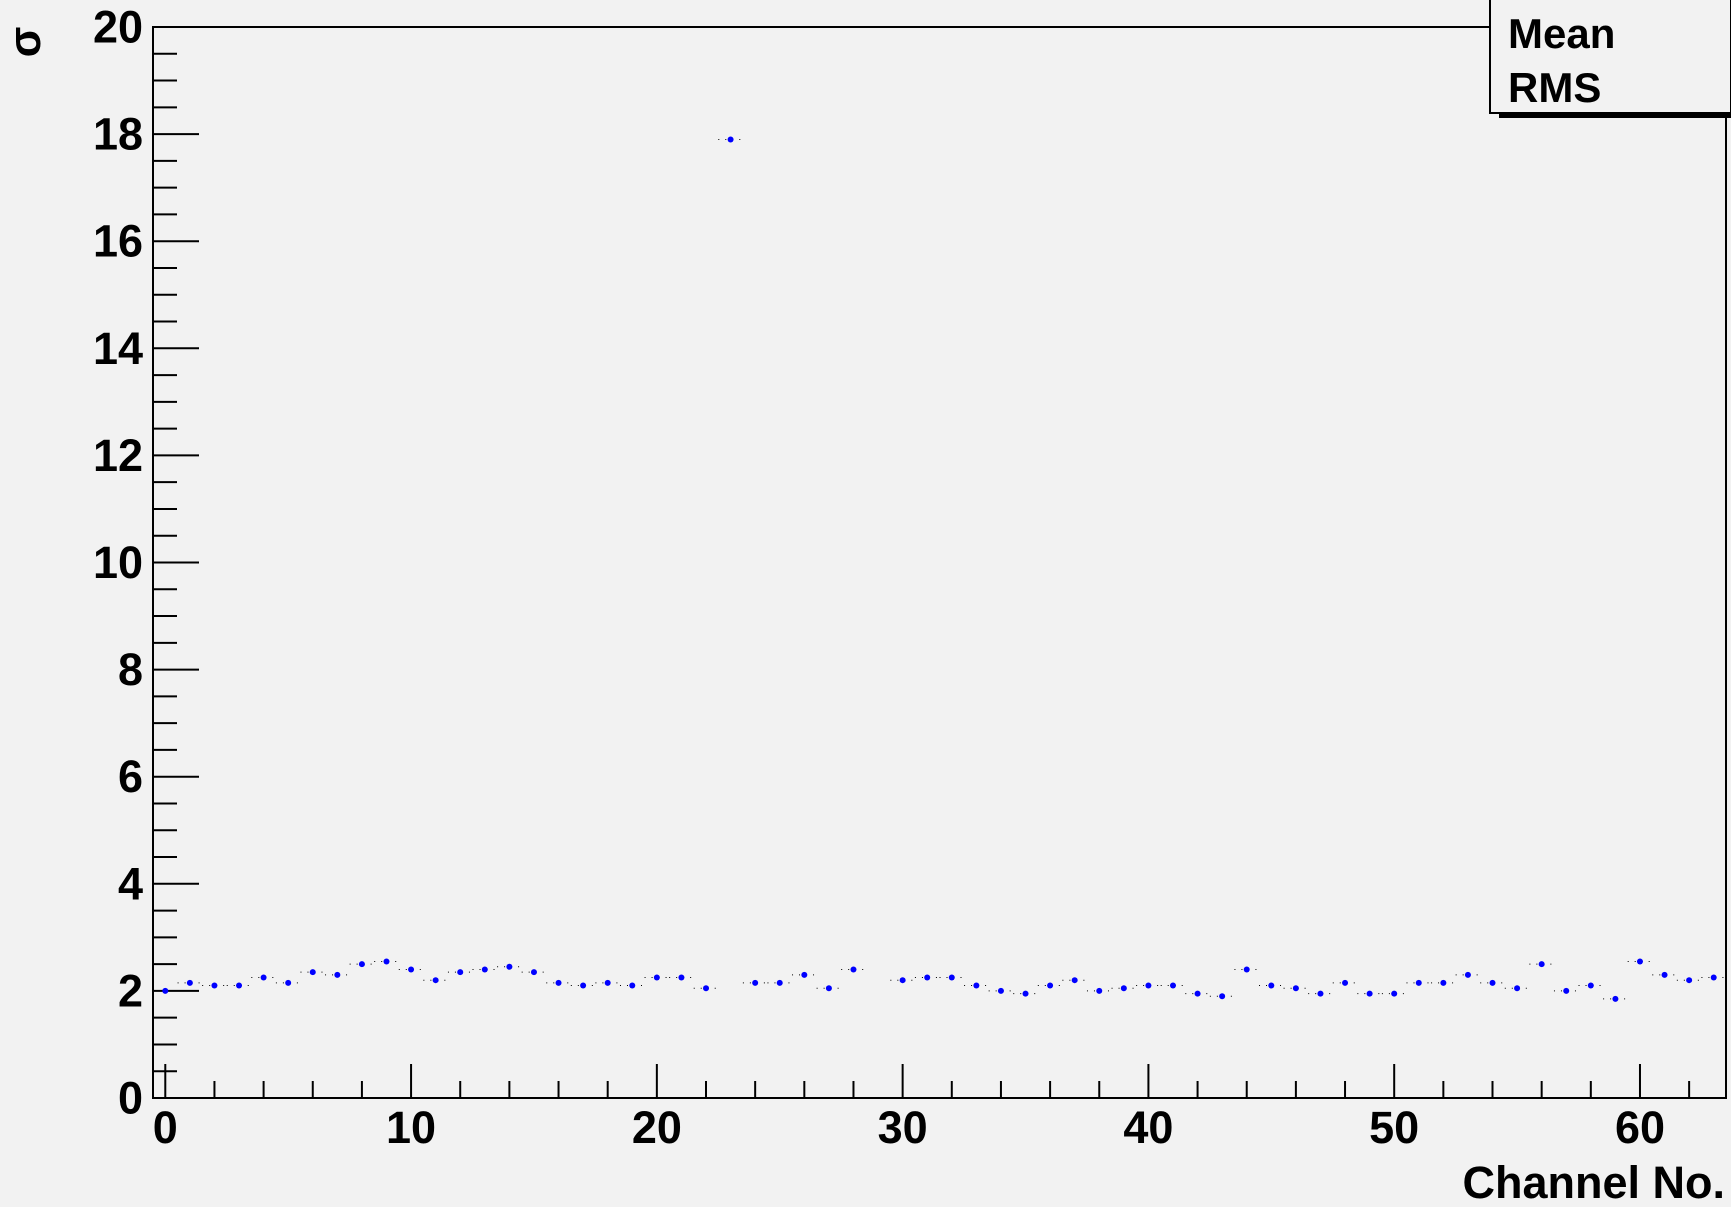 The height and width of the screenshot is (1207, 1731). I want to click on stats-label-rms: RMS, so click(1554, 87).